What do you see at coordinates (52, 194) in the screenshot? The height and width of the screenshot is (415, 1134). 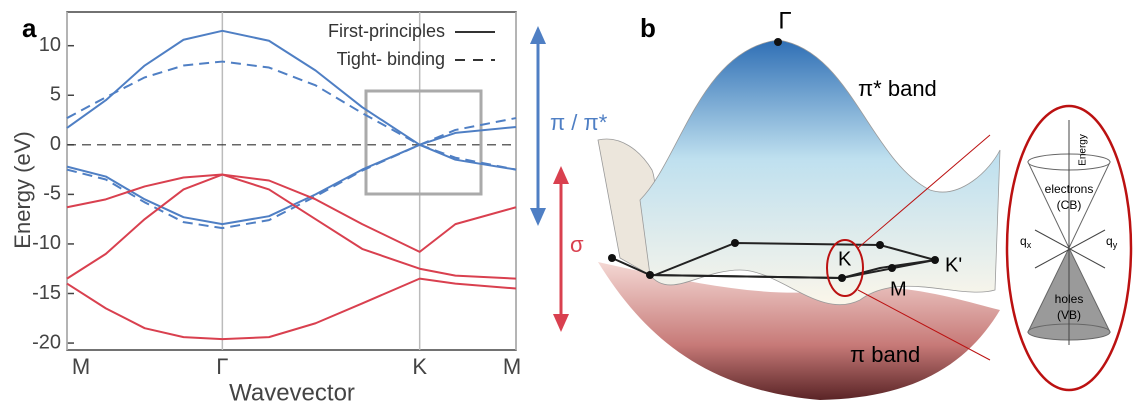 I see `y-tick-label: -5` at bounding box center [52, 194].